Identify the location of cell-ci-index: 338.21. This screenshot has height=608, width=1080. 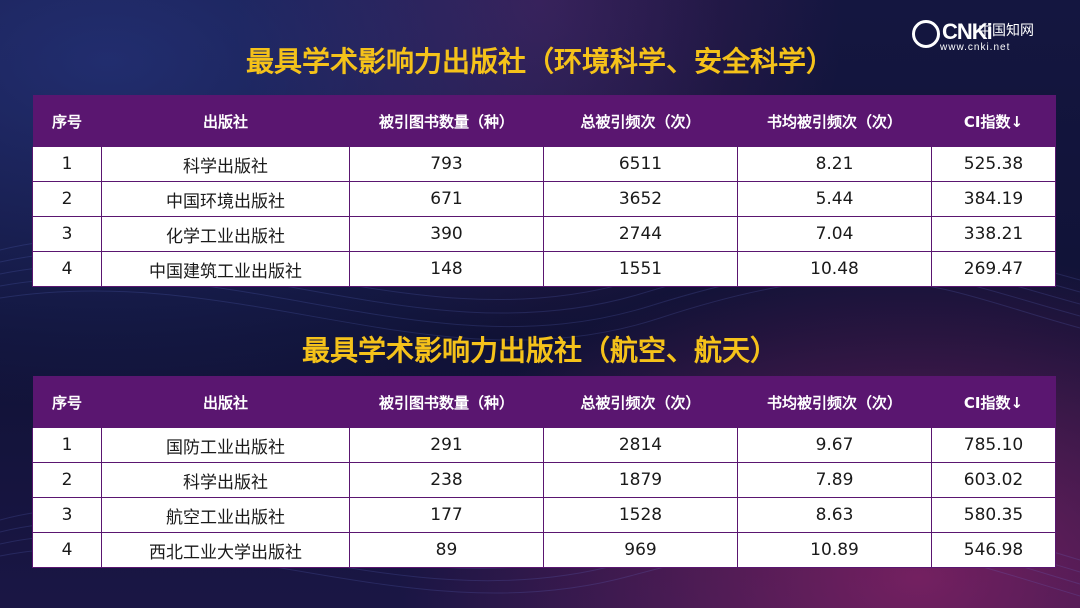
(993, 234).